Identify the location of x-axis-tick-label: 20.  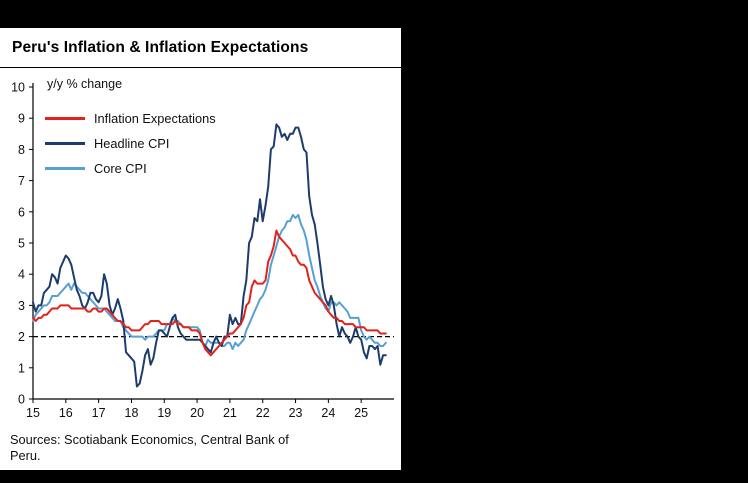
(197, 413).